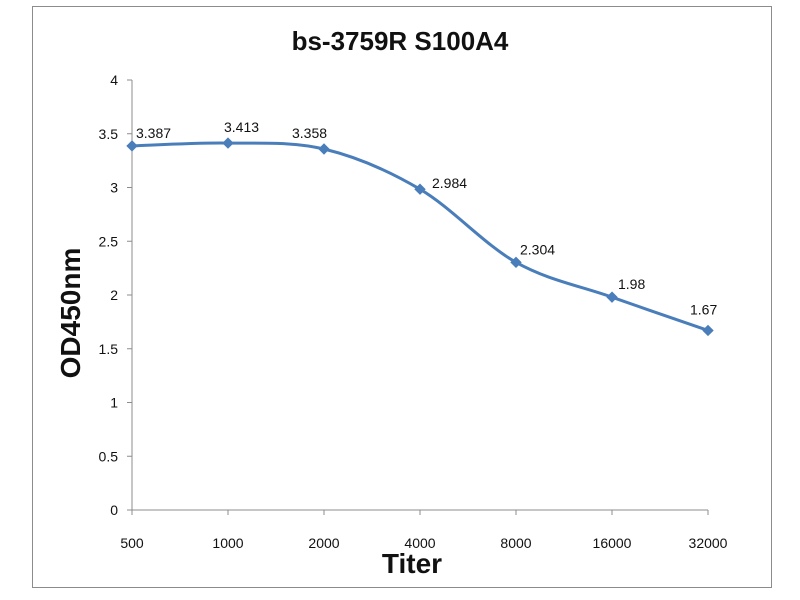  What do you see at coordinates (424, 530) in the screenshot?
I see `x-axis: 500 1000 2000 4000 8000 16000 32000` at bounding box center [424, 530].